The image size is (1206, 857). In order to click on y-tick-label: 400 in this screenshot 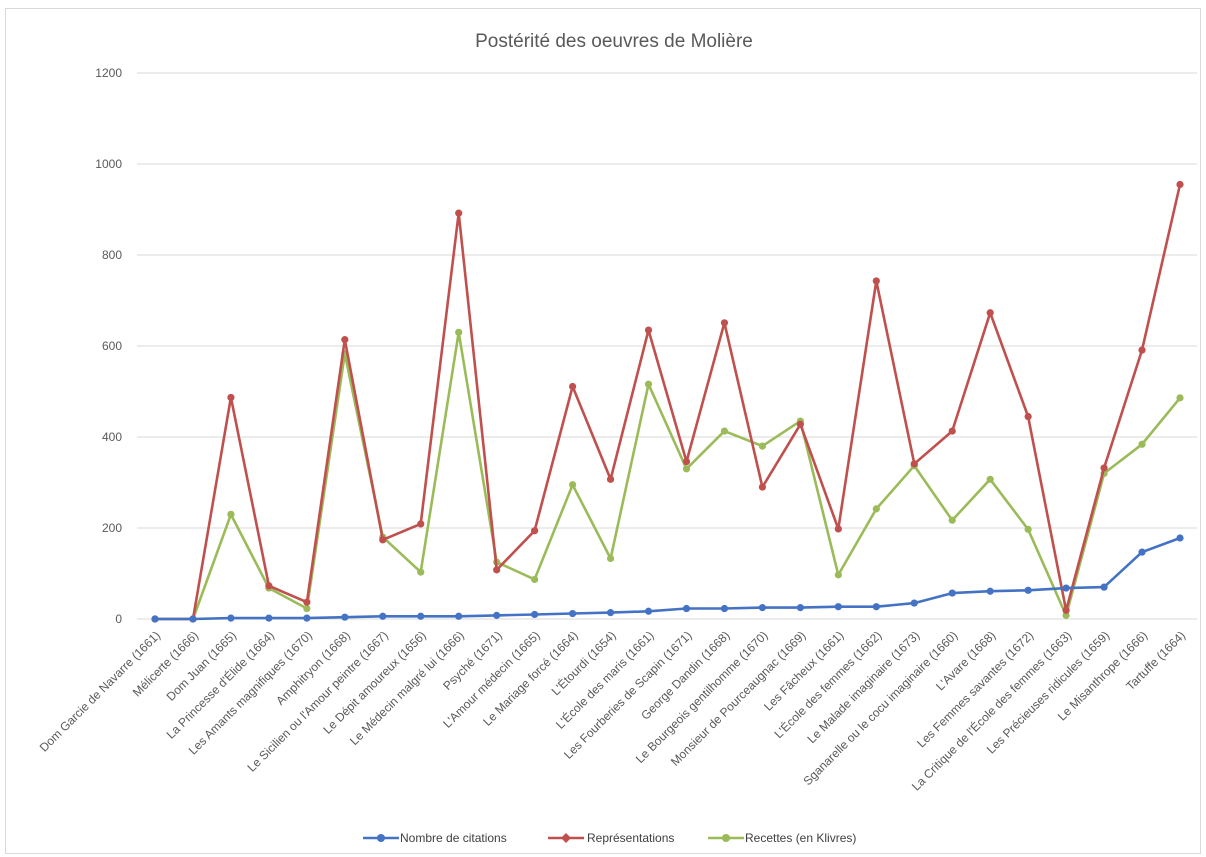, I will do `click(112, 437)`.